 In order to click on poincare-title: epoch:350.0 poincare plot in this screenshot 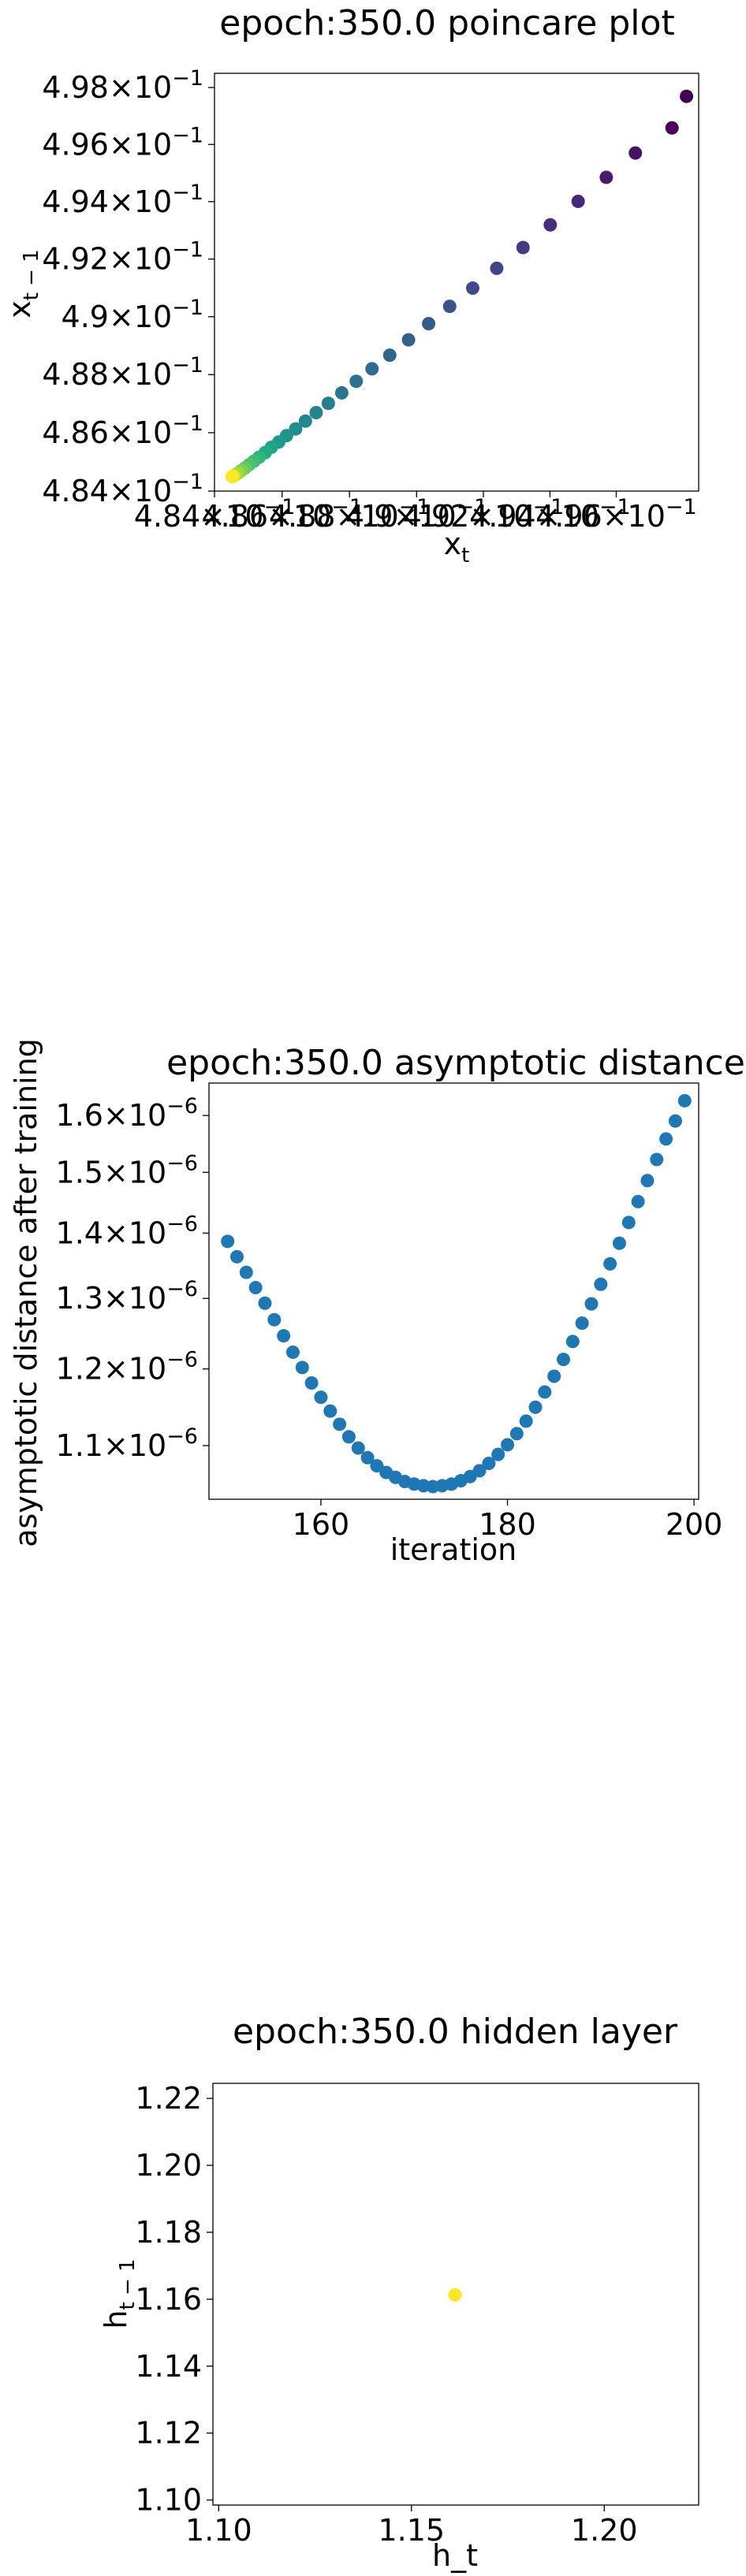, I will do `click(446, 23)`.